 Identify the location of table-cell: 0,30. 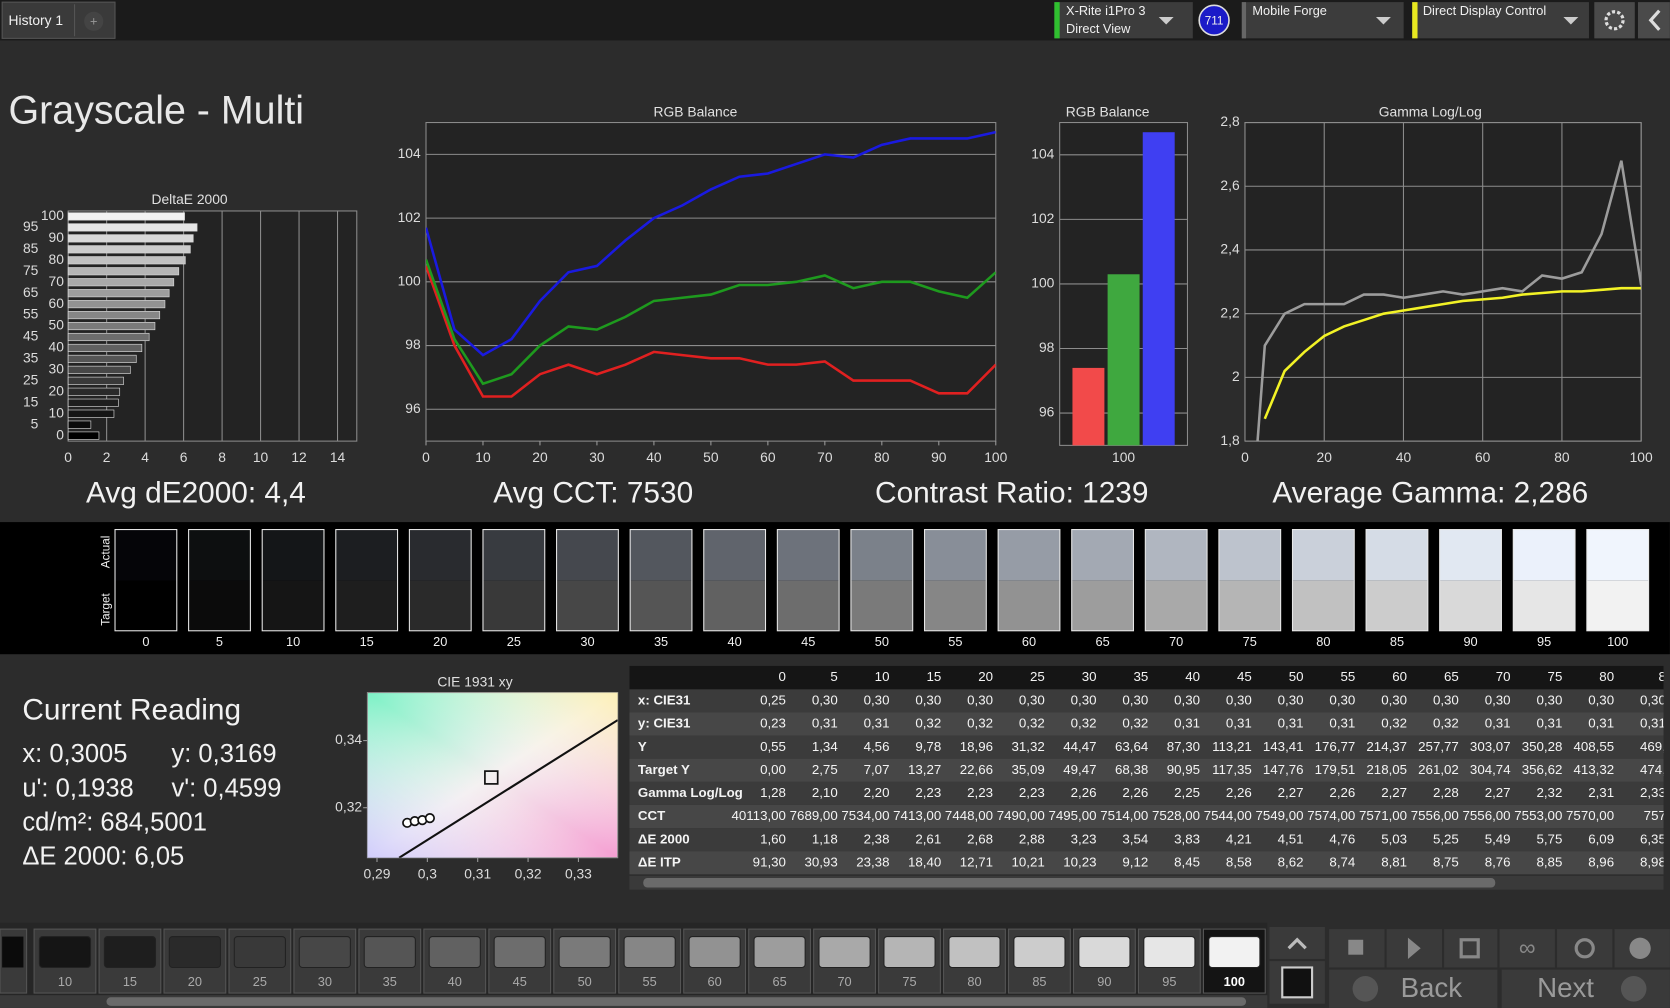
(1187, 700).